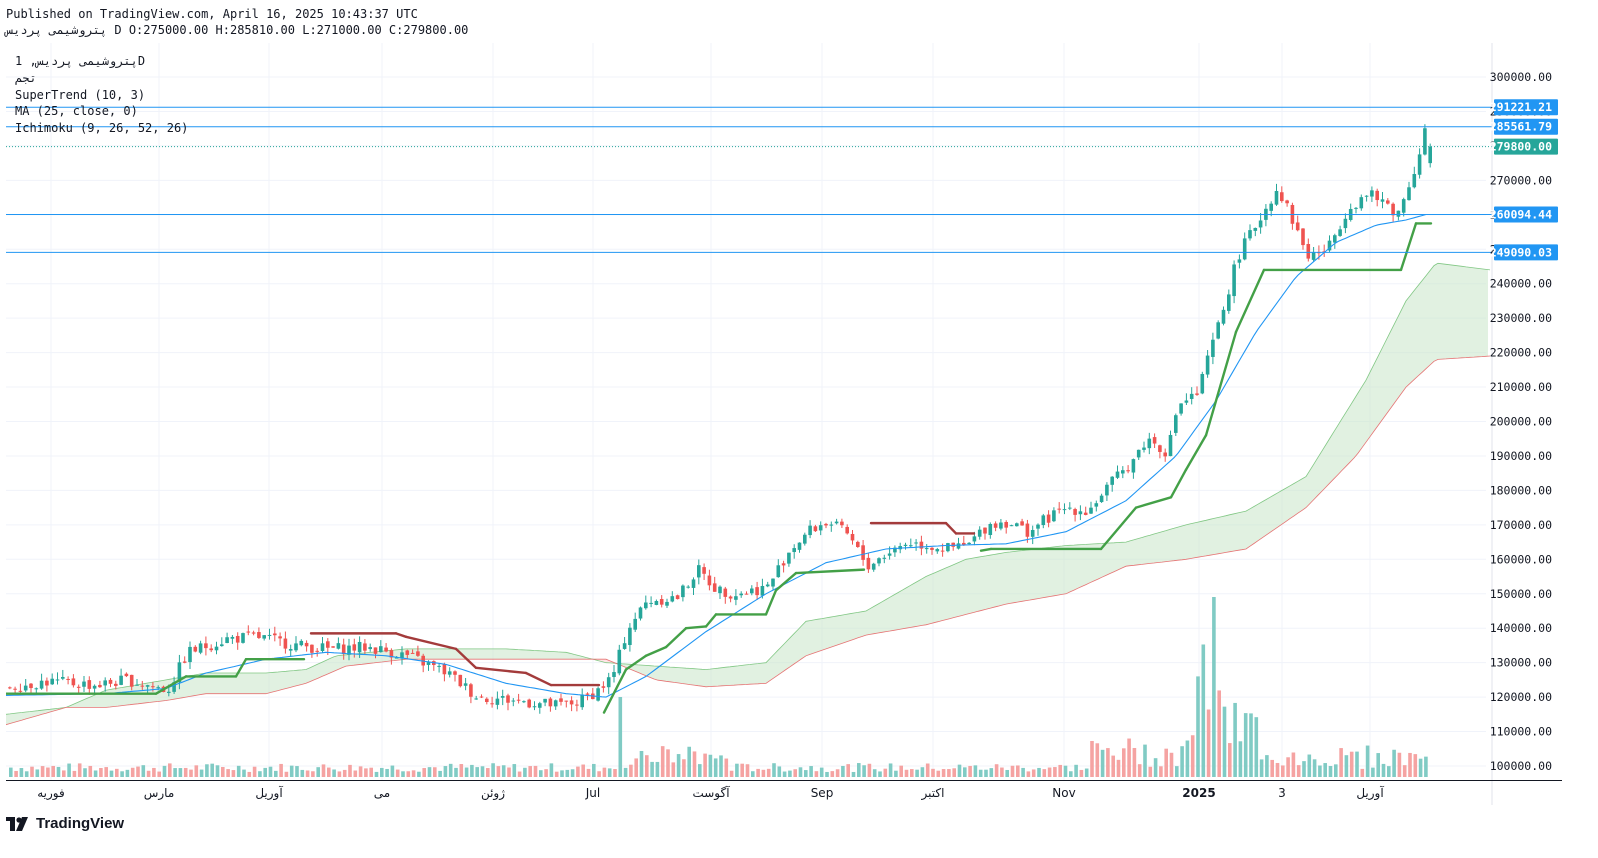 This screenshot has height=858, width=1598. What do you see at coordinates (76, 111) in the screenshot?
I see `legend-ma: MA (25, close, 0)` at bounding box center [76, 111].